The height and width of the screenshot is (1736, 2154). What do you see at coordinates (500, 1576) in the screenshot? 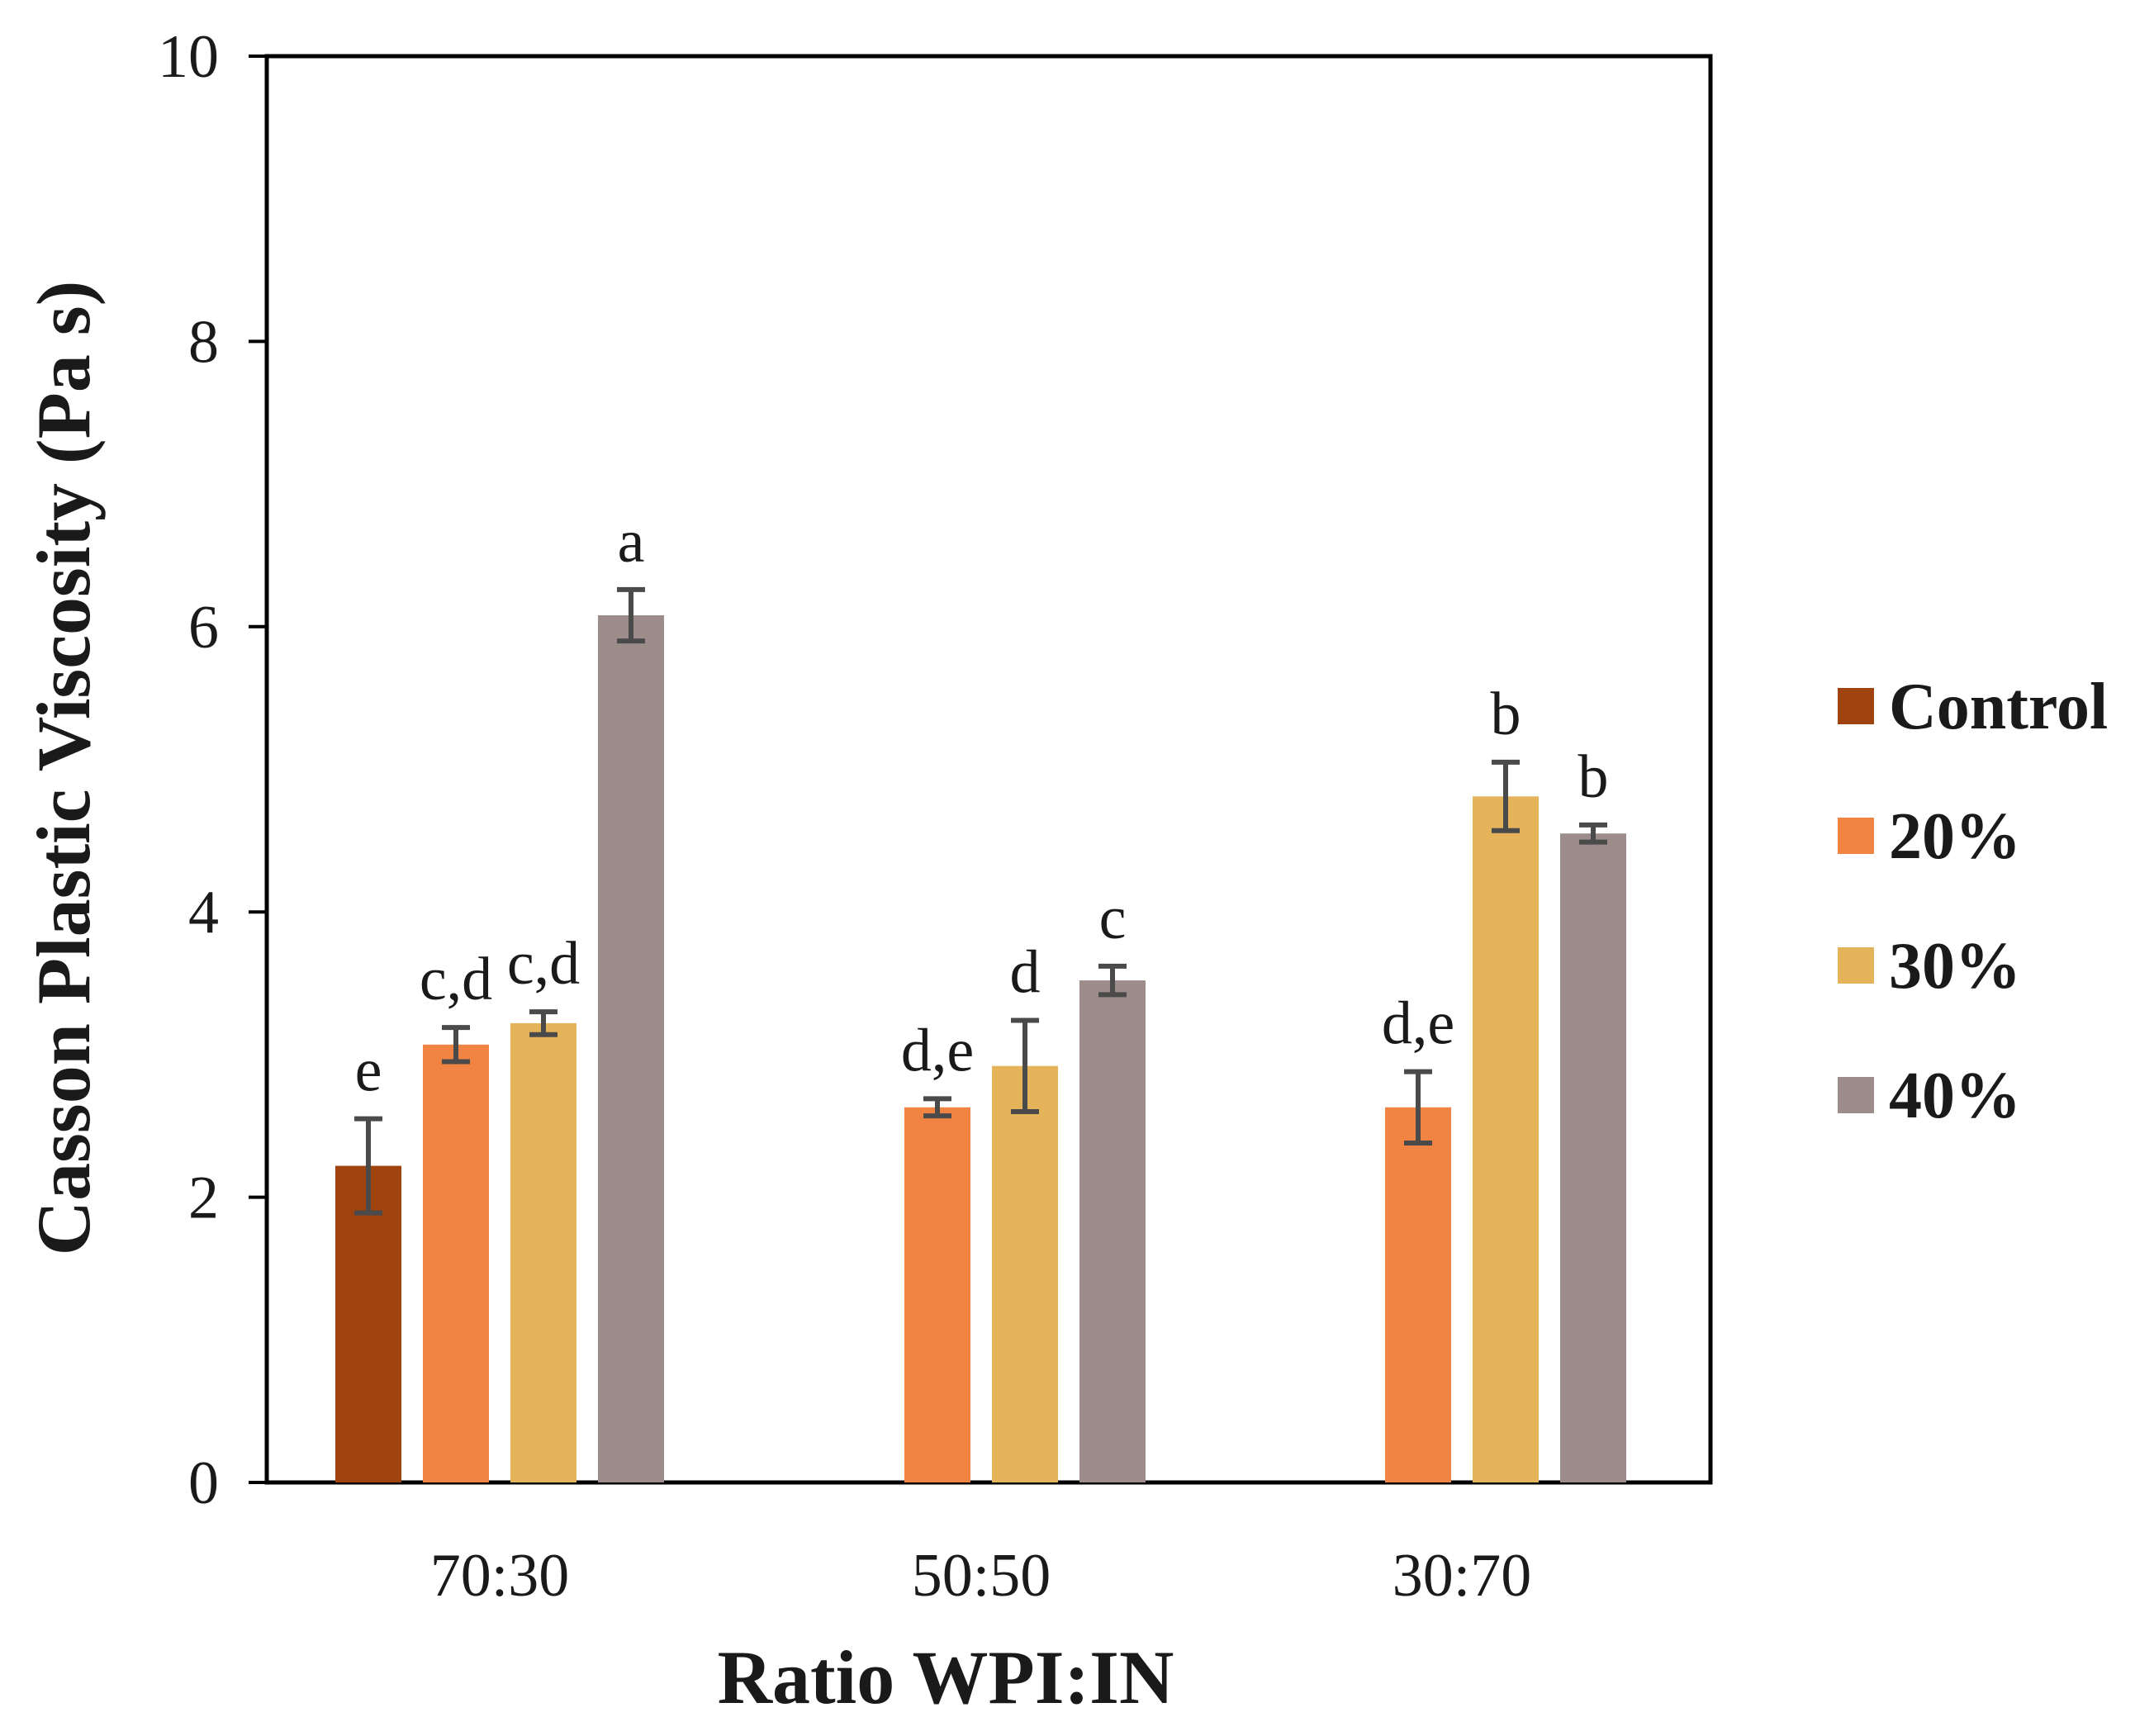
I see `x-tick-label: 70:30` at bounding box center [500, 1576].